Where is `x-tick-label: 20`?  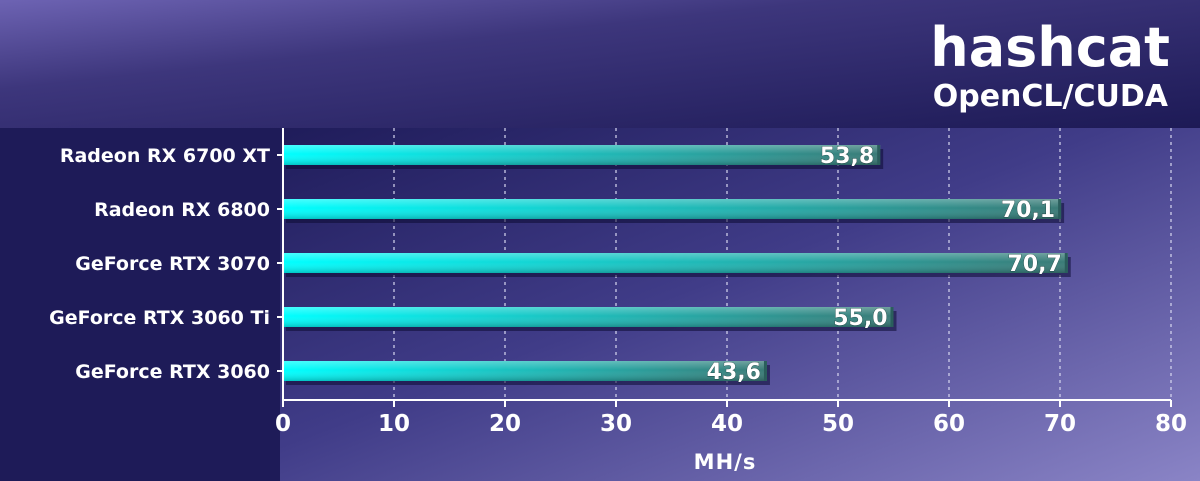
x-tick-label: 20 is located at coordinates (505, 424).